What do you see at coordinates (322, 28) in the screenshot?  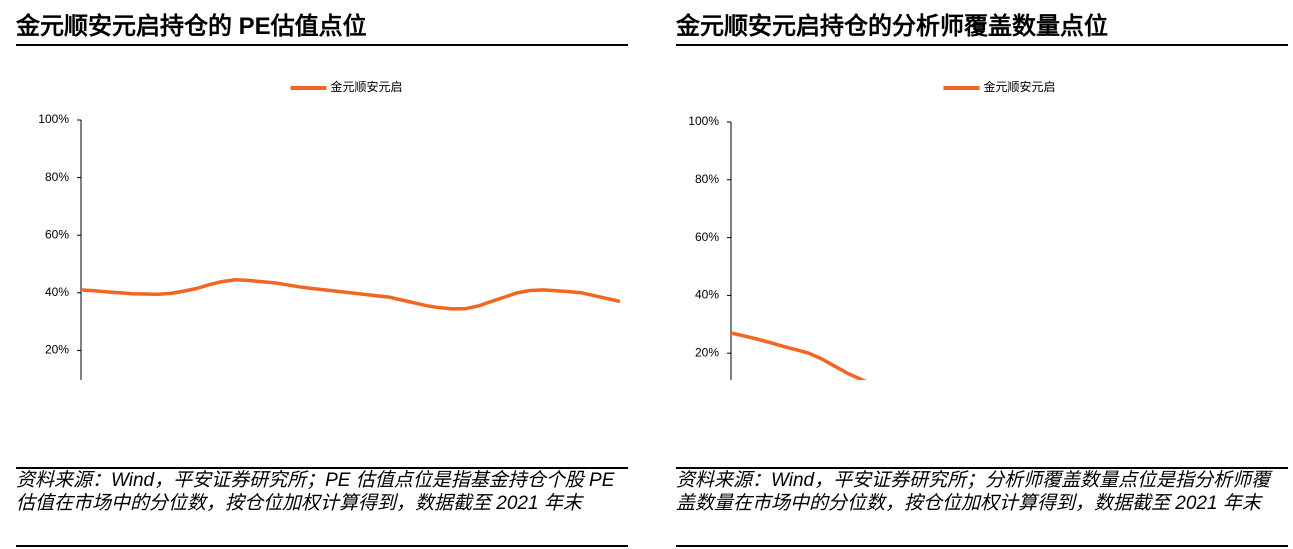 I see `chart-title: 金元顺安元启持仓的 PE估值点位` at bounding box center [322, 28].